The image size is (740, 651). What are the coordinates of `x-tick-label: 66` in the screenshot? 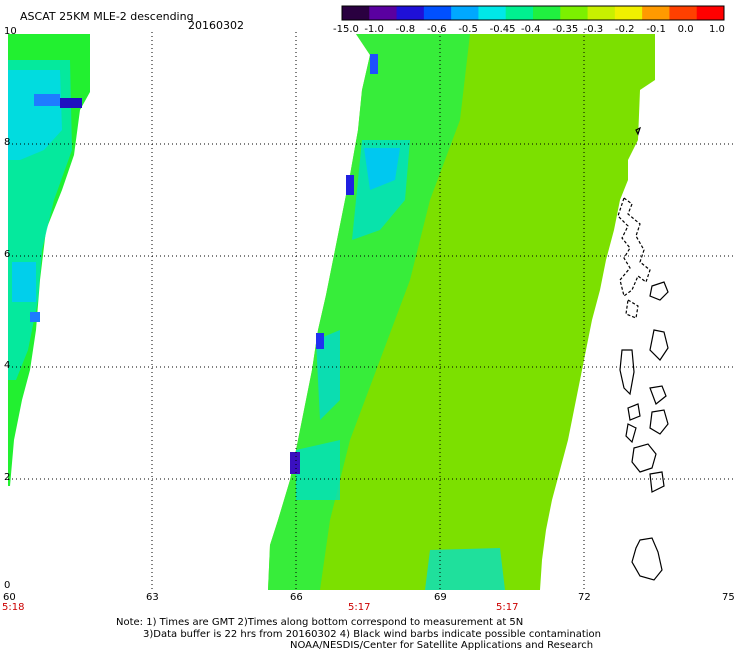 It's located at (296, 597).